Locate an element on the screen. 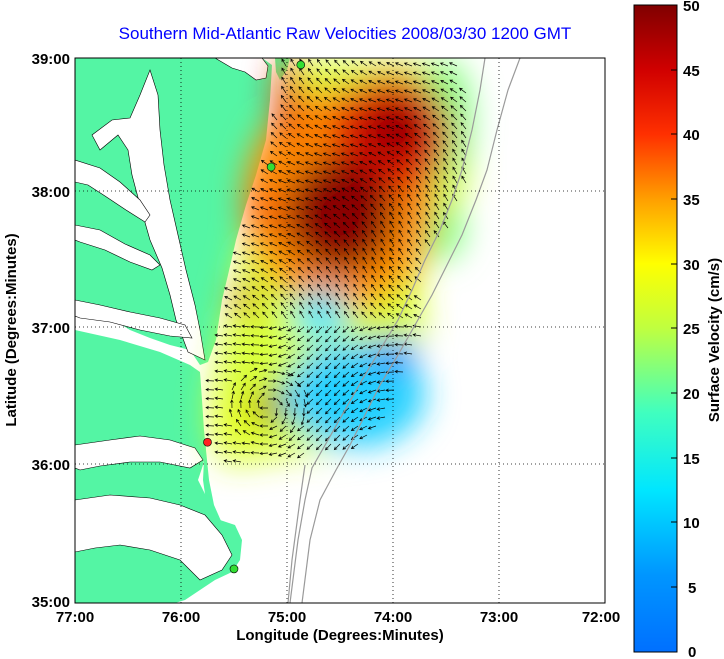 Image resolution: width=724 pixels, height=659 pixels. colorbar-gradient is located at coordinates (655, 328).